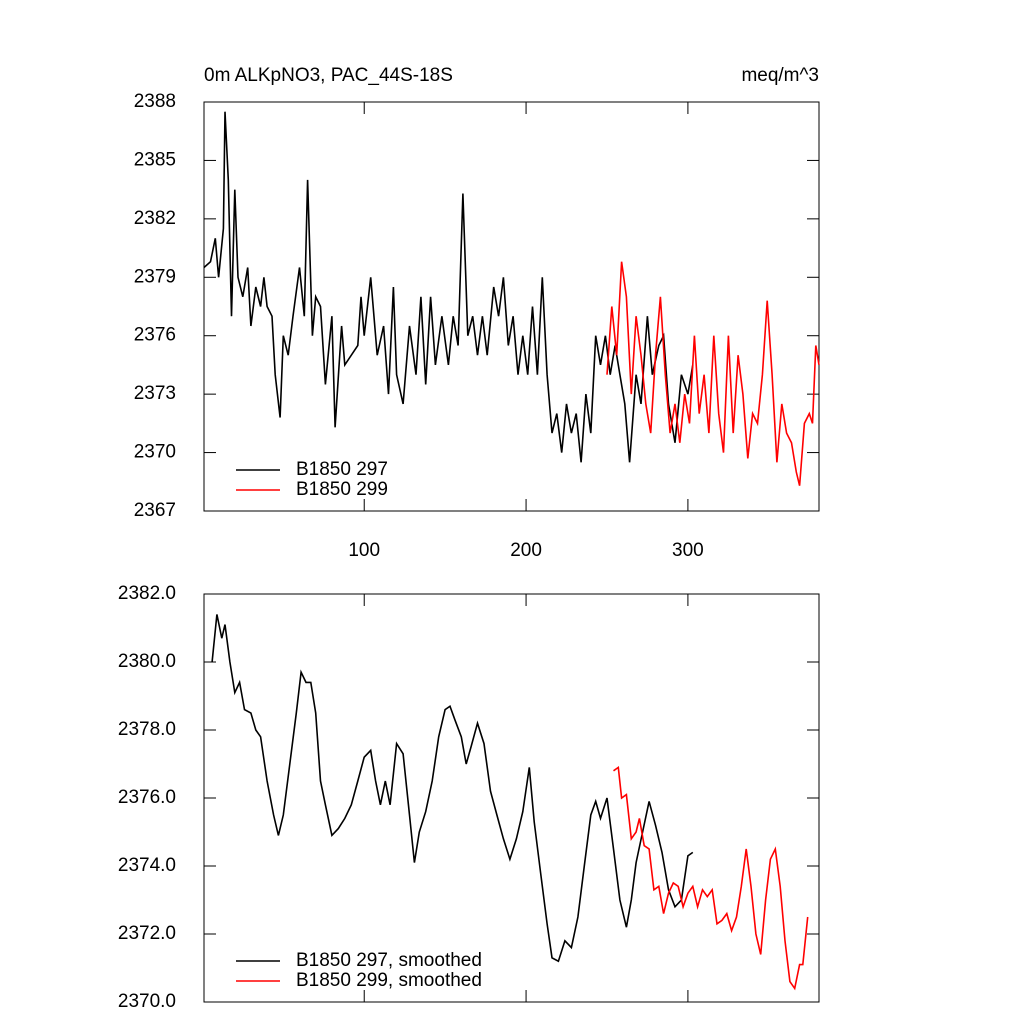  What do you see at coordinates (155, 510) in the screenshot?
I see `y-tick-label: 2367` at bounding box center [155, 510].